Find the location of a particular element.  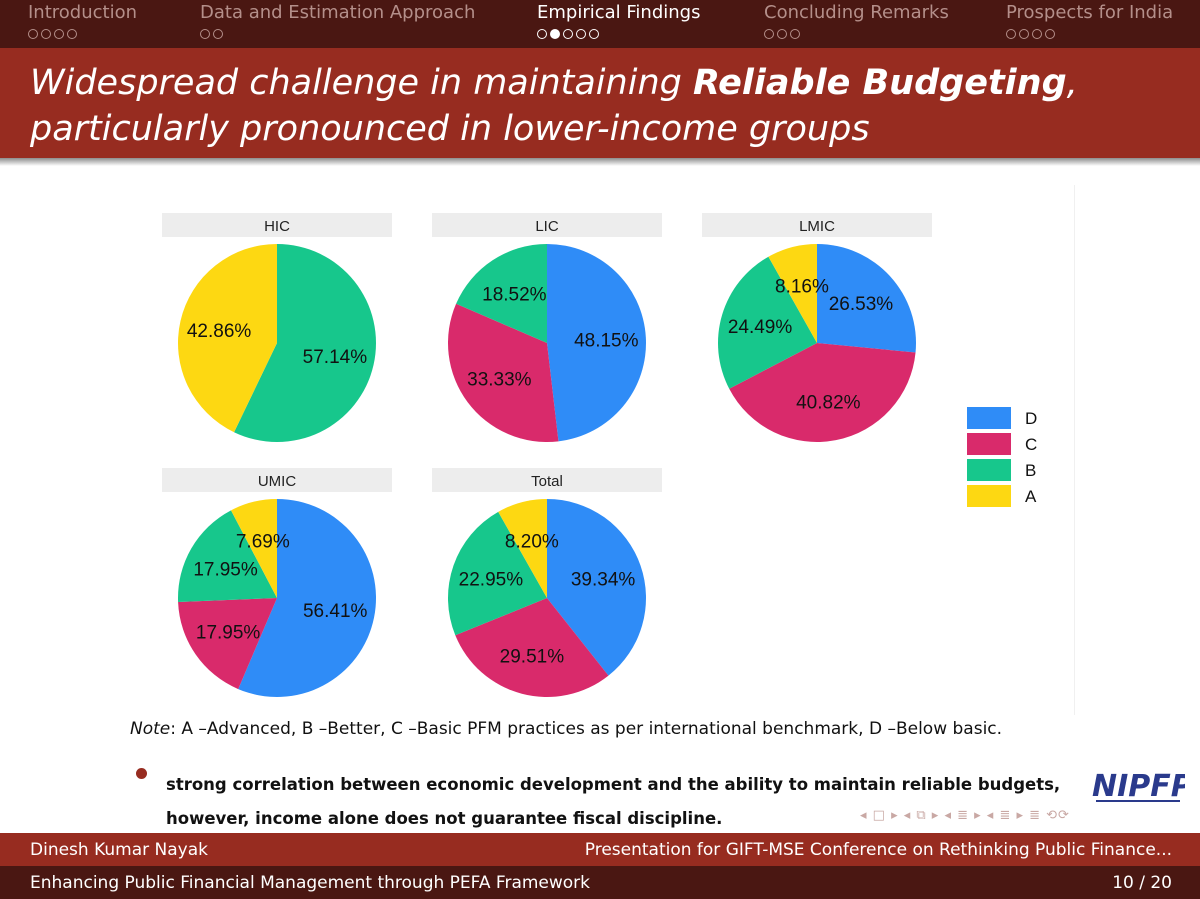

footer-page-number: 10 / 20 is located at coordinates (1142, 883).